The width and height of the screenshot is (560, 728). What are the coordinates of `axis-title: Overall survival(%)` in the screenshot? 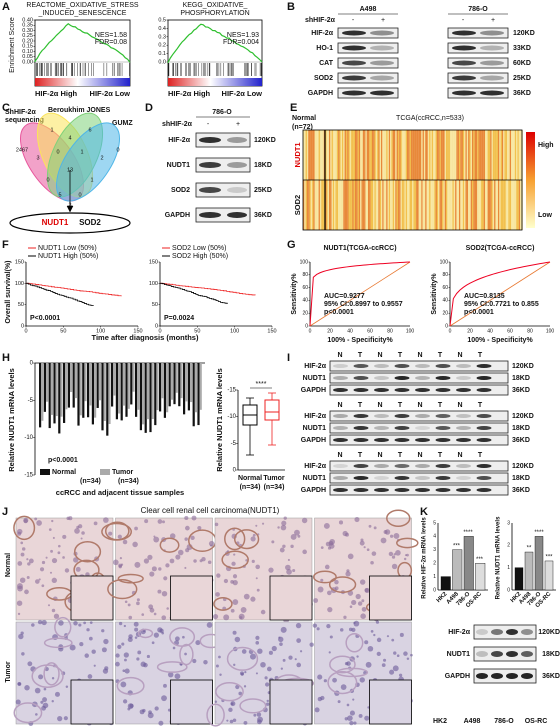 It's located at (8, 291).